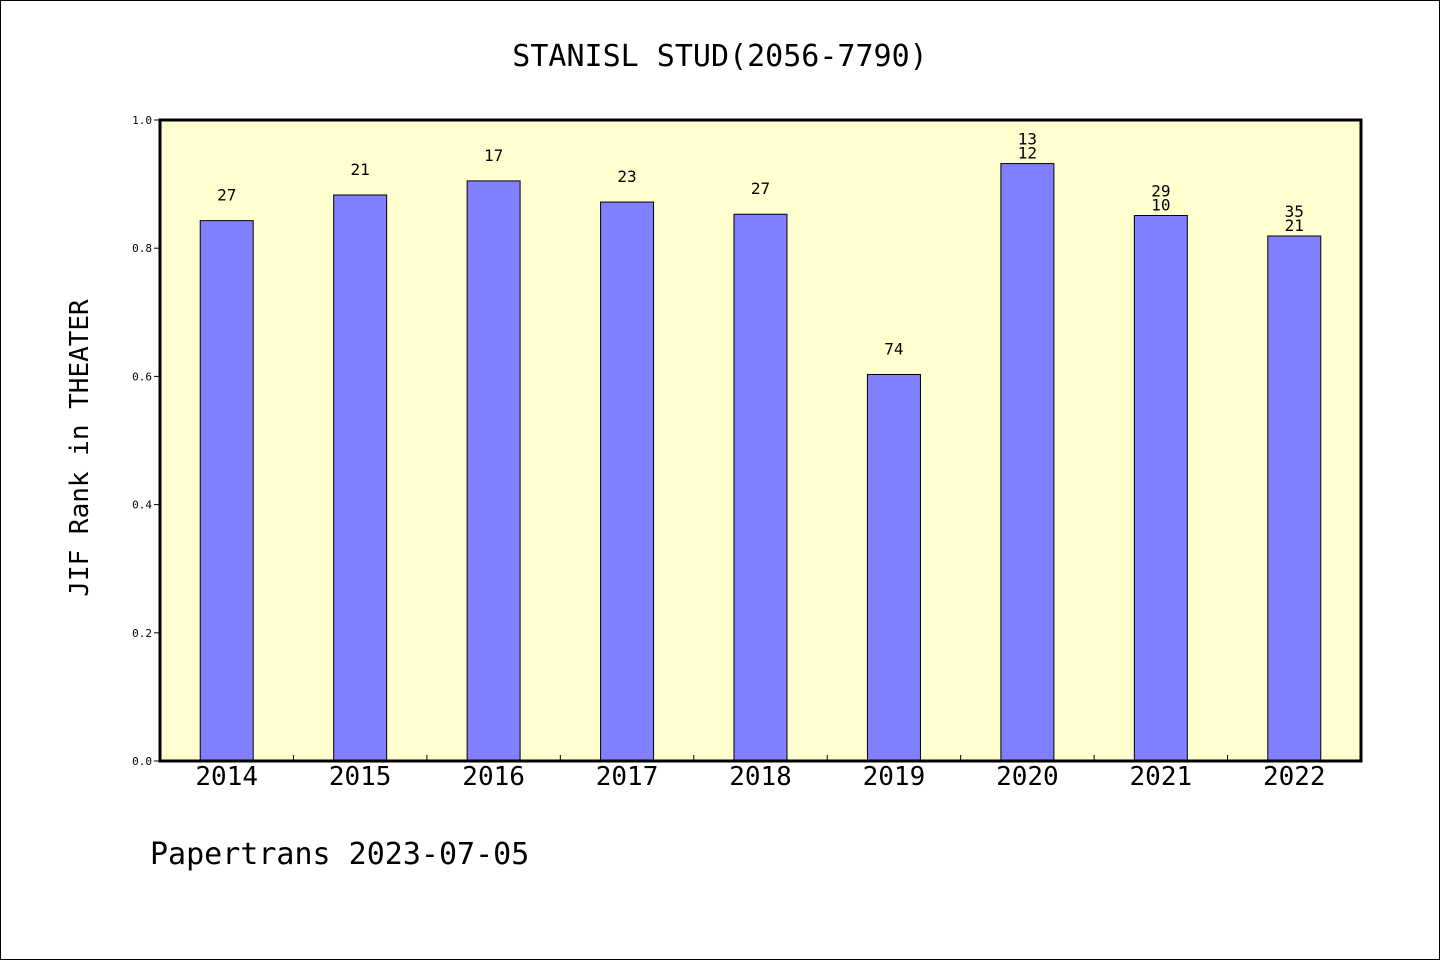  I want to click on bar-2019, so click(893, 567).